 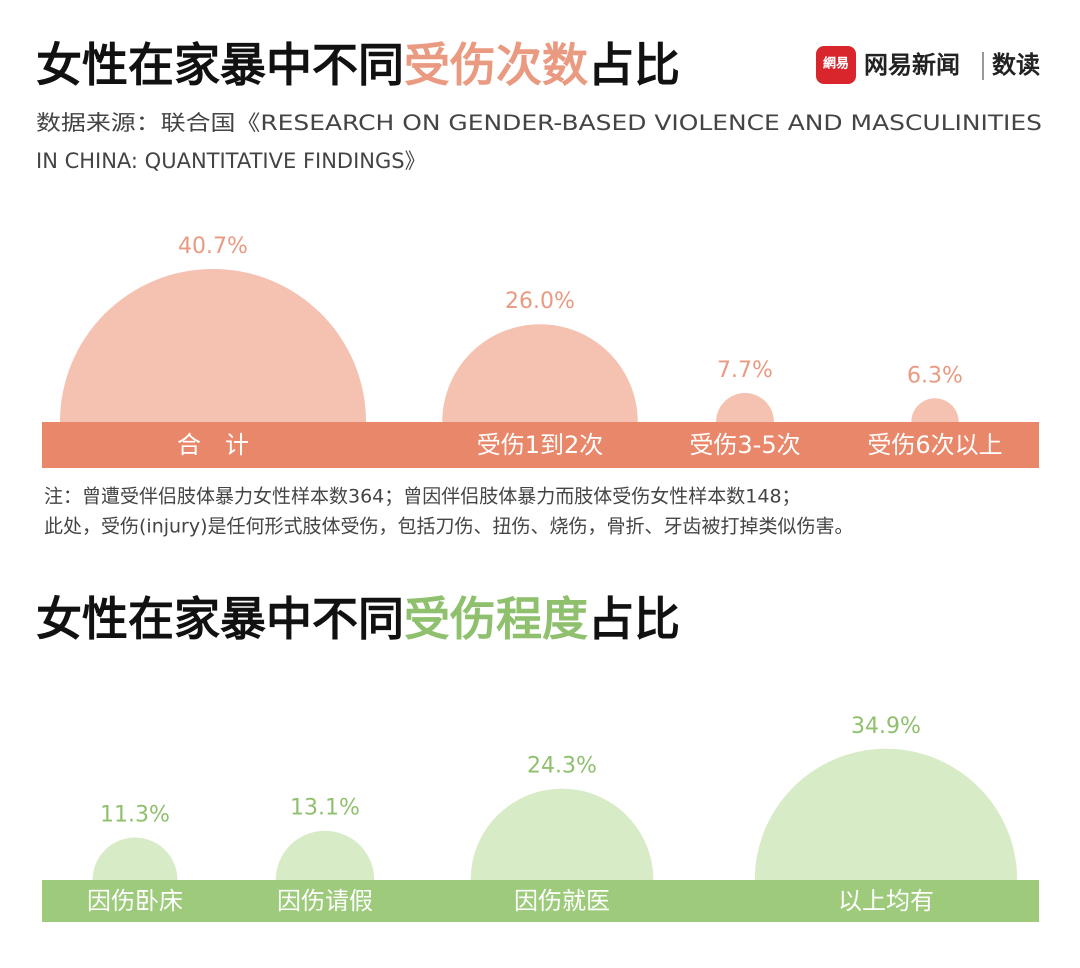 I want to click on category-label: 受伤3-5次, so click(x=744, y=445).